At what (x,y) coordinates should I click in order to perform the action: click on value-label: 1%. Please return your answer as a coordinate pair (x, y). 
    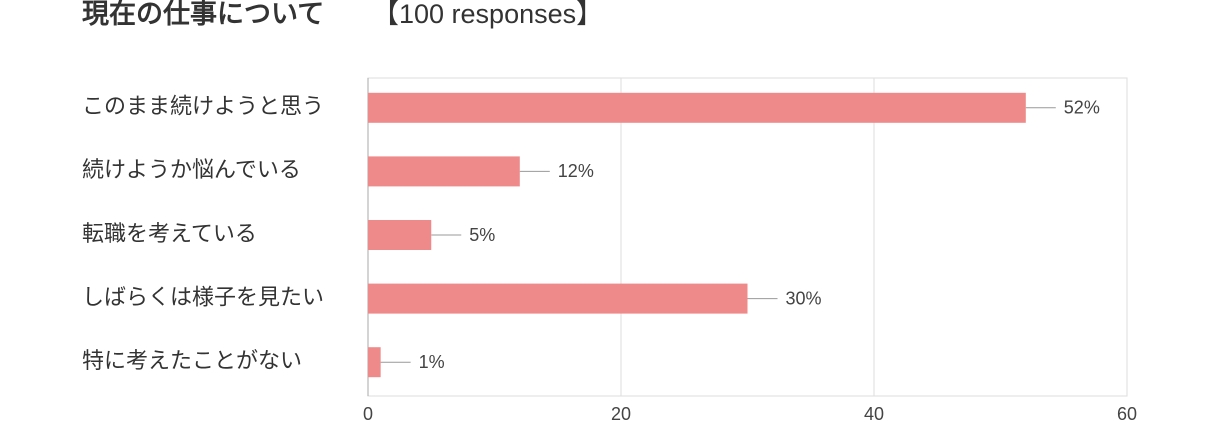
    Looking at the image, I should click on (432, 362).